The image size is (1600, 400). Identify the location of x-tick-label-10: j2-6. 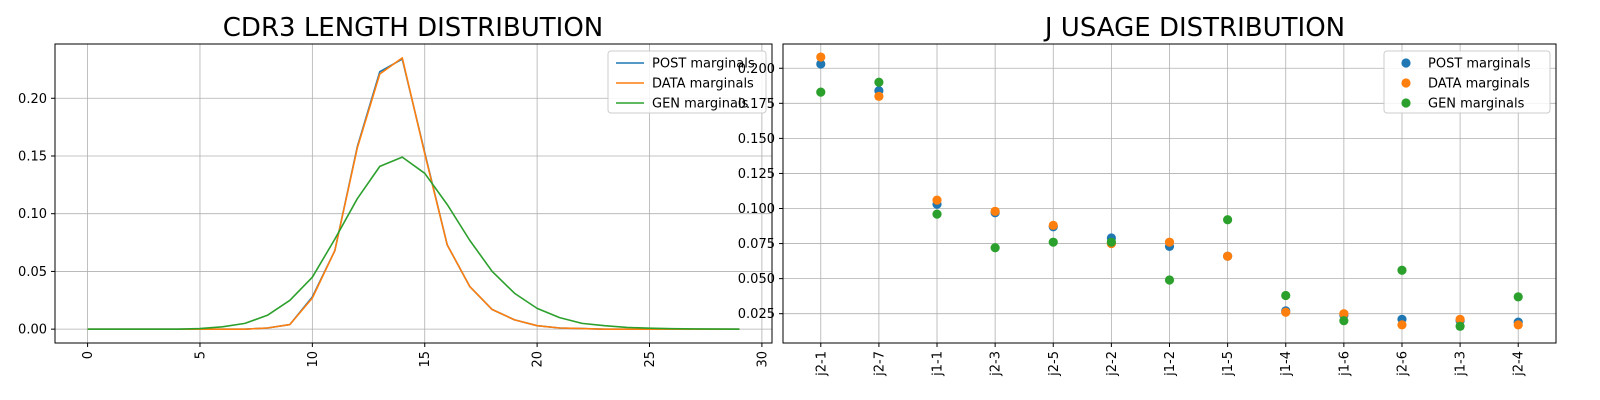
(1402, 364).